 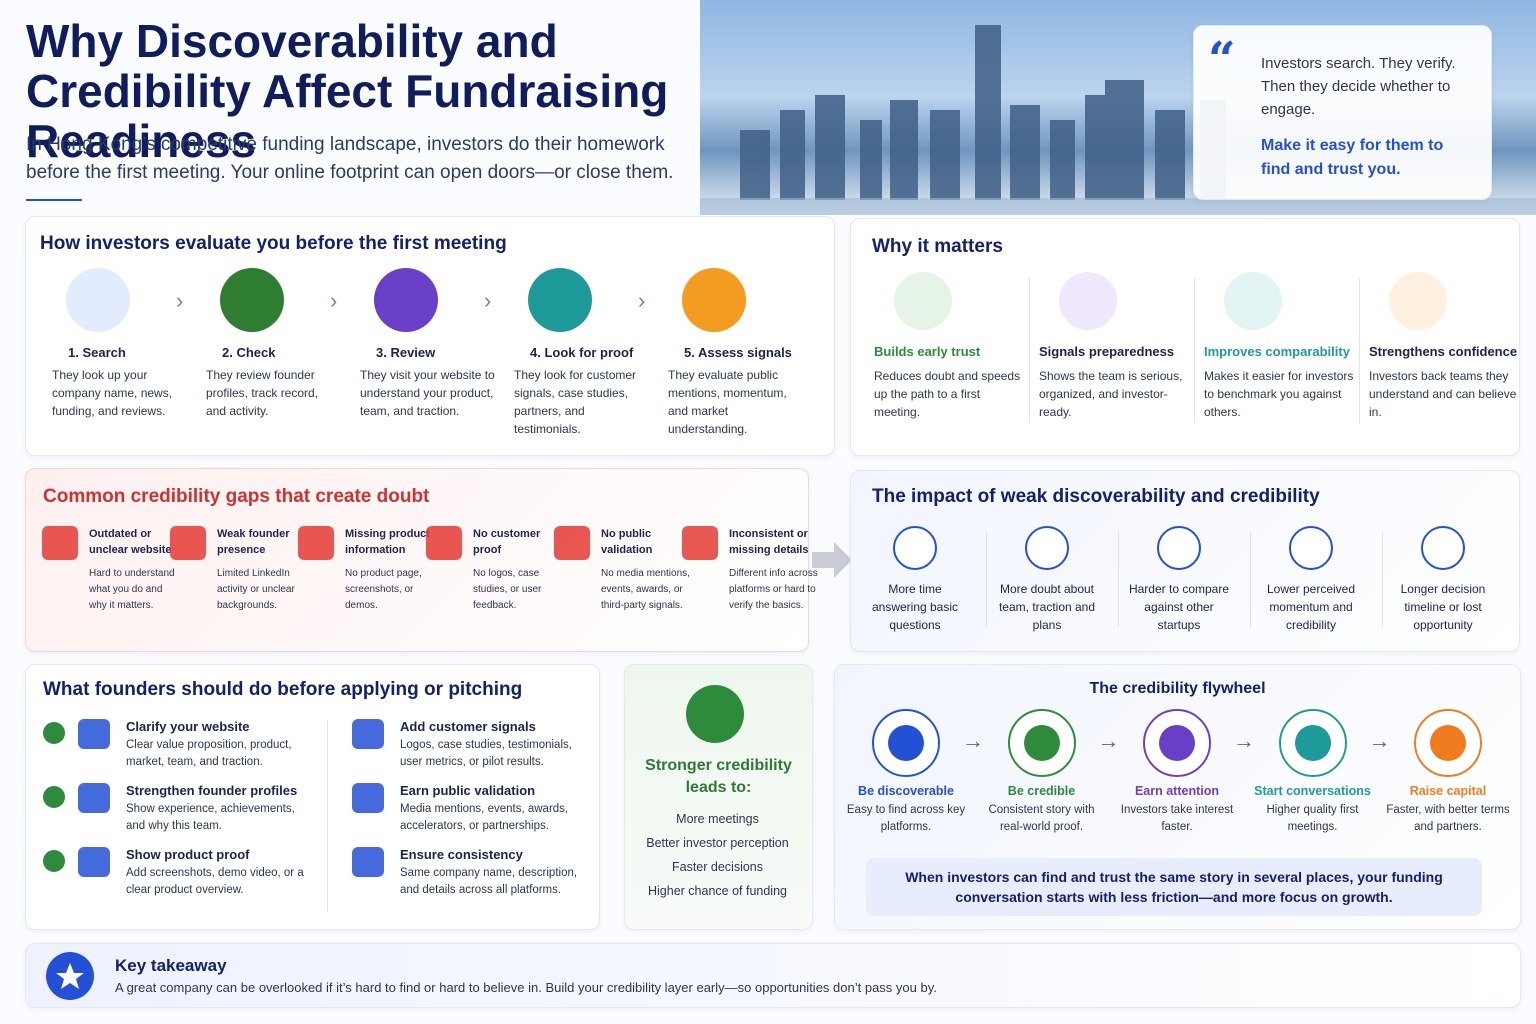 What do you see at coordinates (1311, 607) in the screenshot?
I see `impact-label: Lower perceived momentum and credibility` at bounding box center [1311, 607].